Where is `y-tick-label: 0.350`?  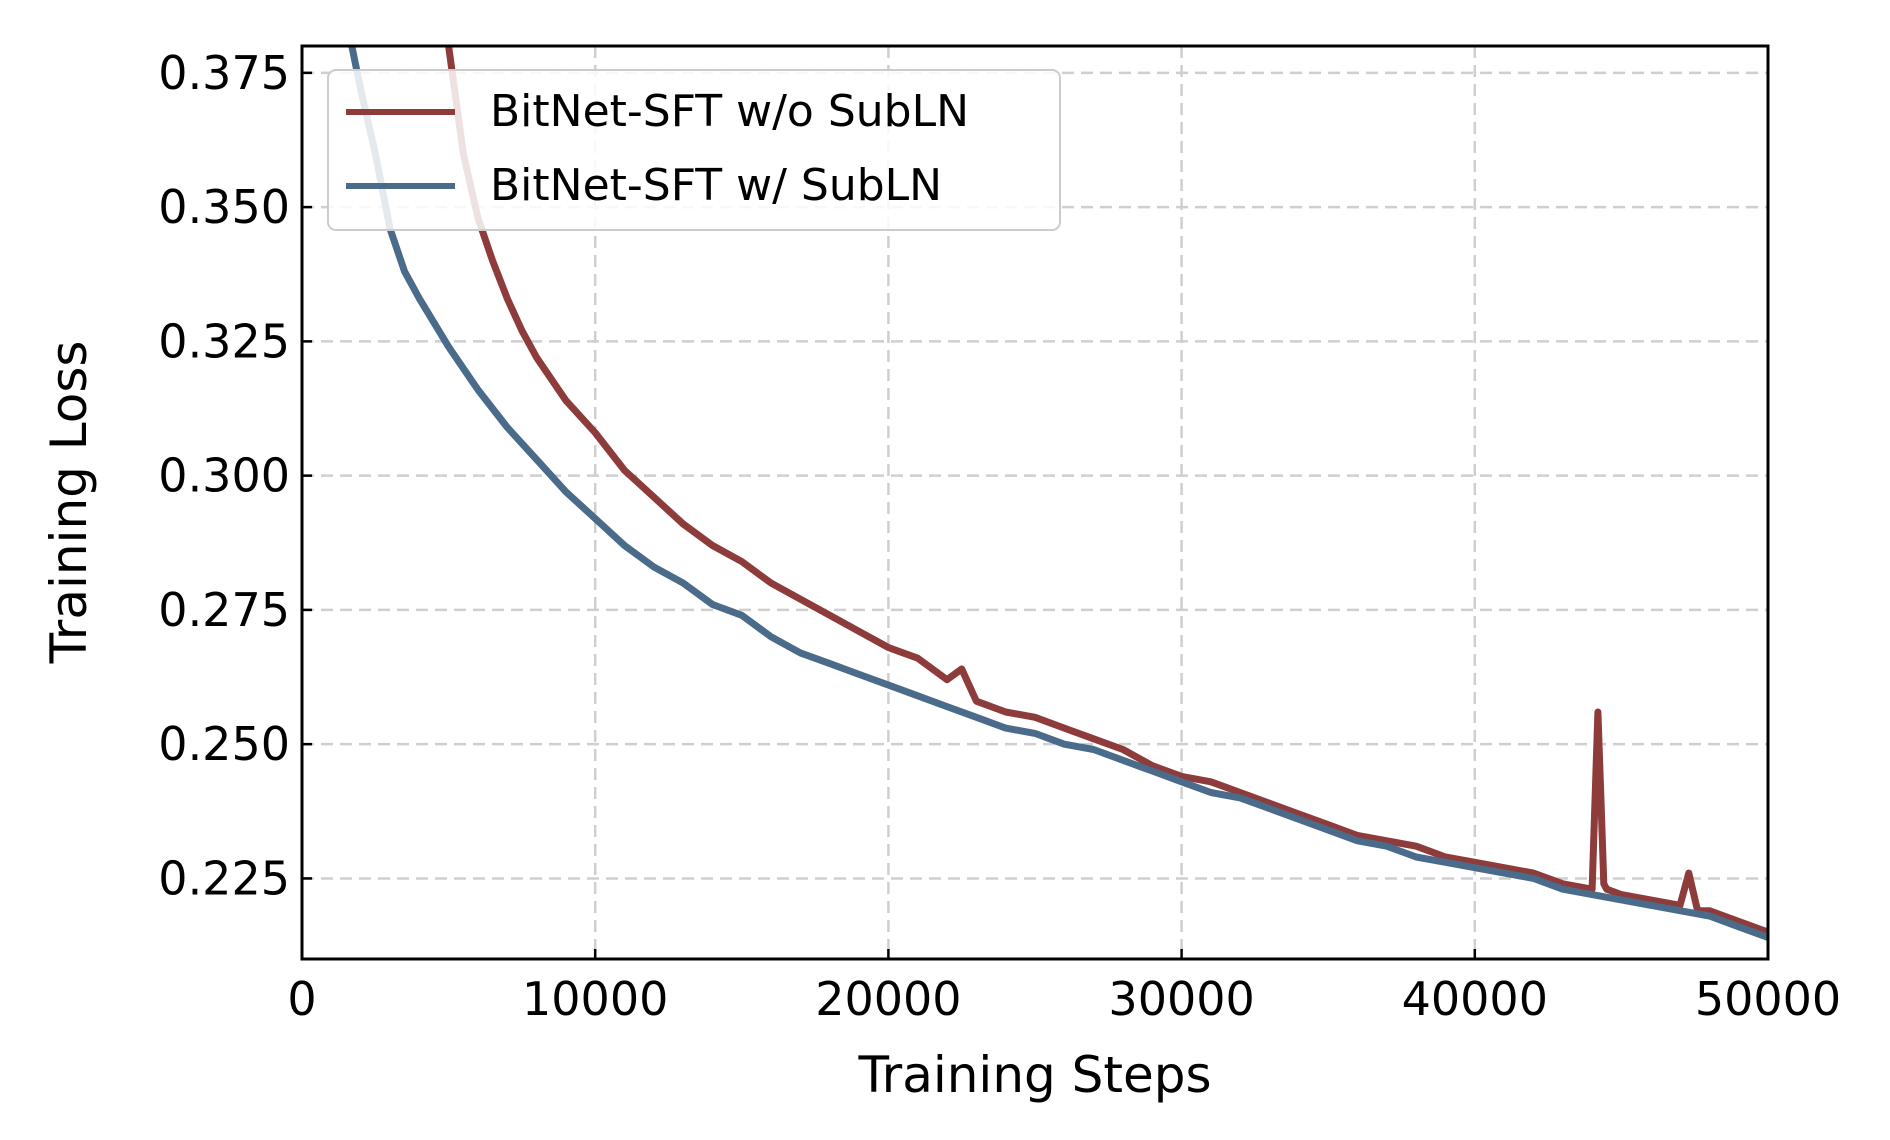
y-tick-label: 0.350 is located at coordinates (224, 207).